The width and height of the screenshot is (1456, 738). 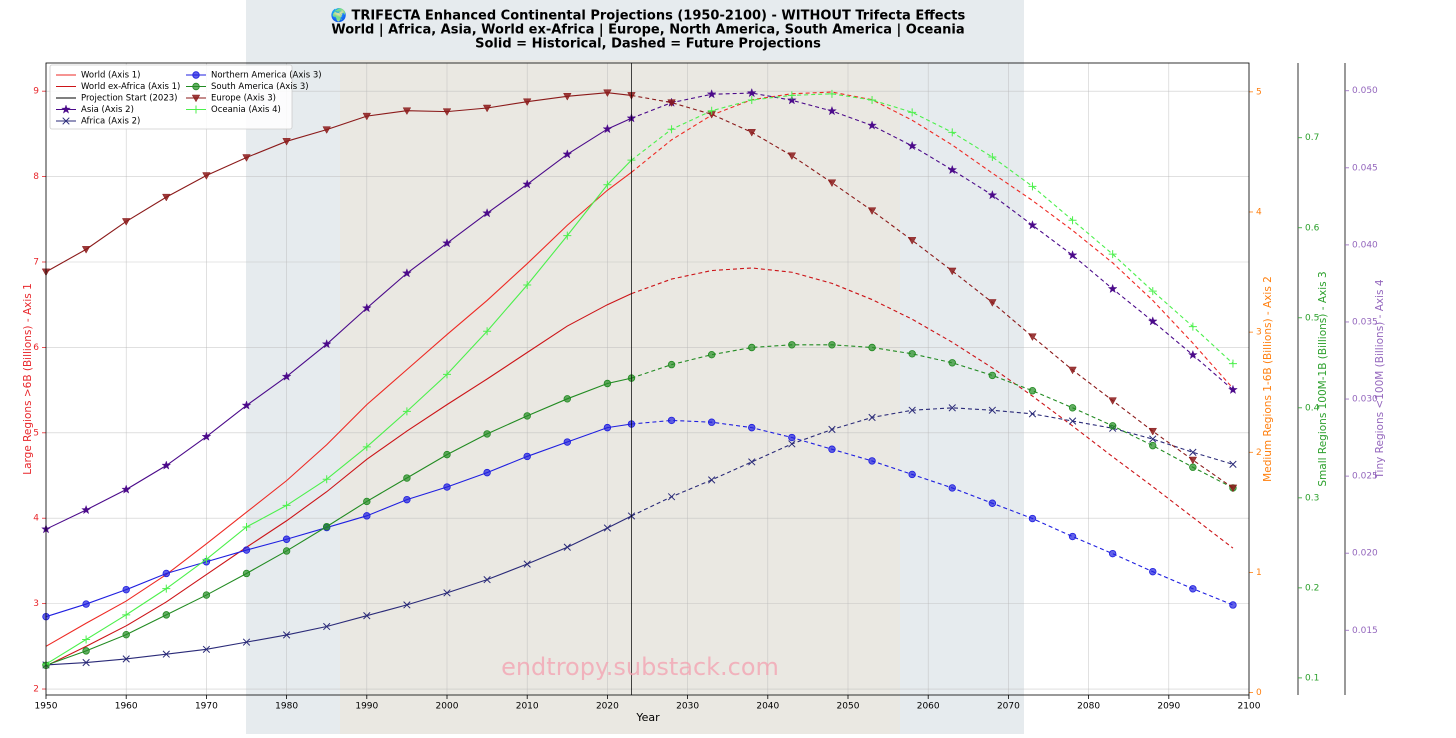 I want to click on y-tick-label: 0.015, so click(x=1365, y=631).